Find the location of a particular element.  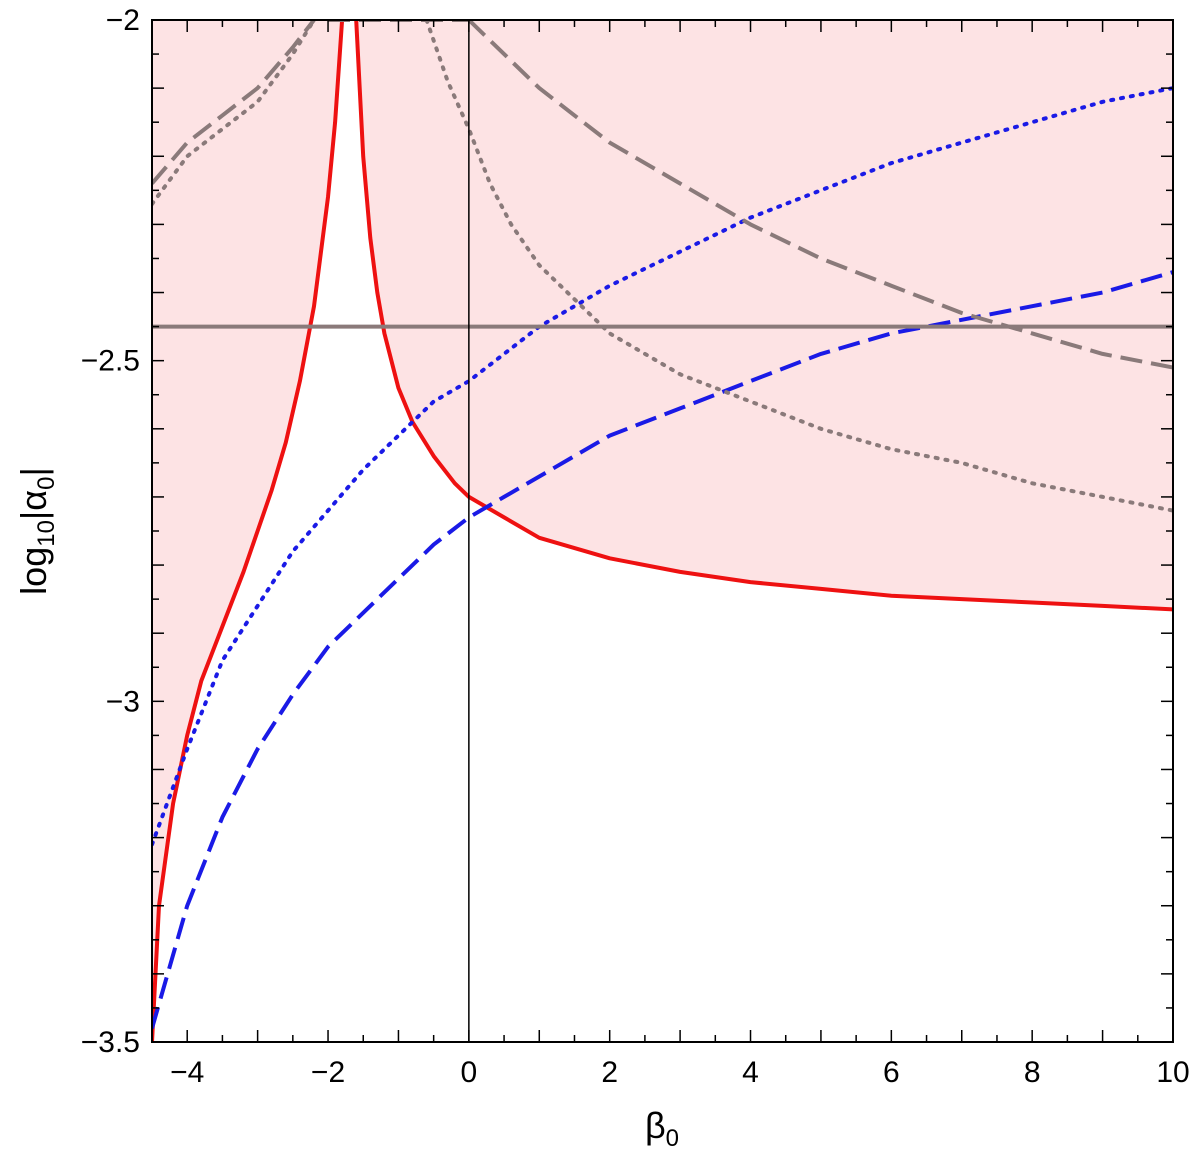

y-axis-title-post: | is located at coordinates (33, 471).